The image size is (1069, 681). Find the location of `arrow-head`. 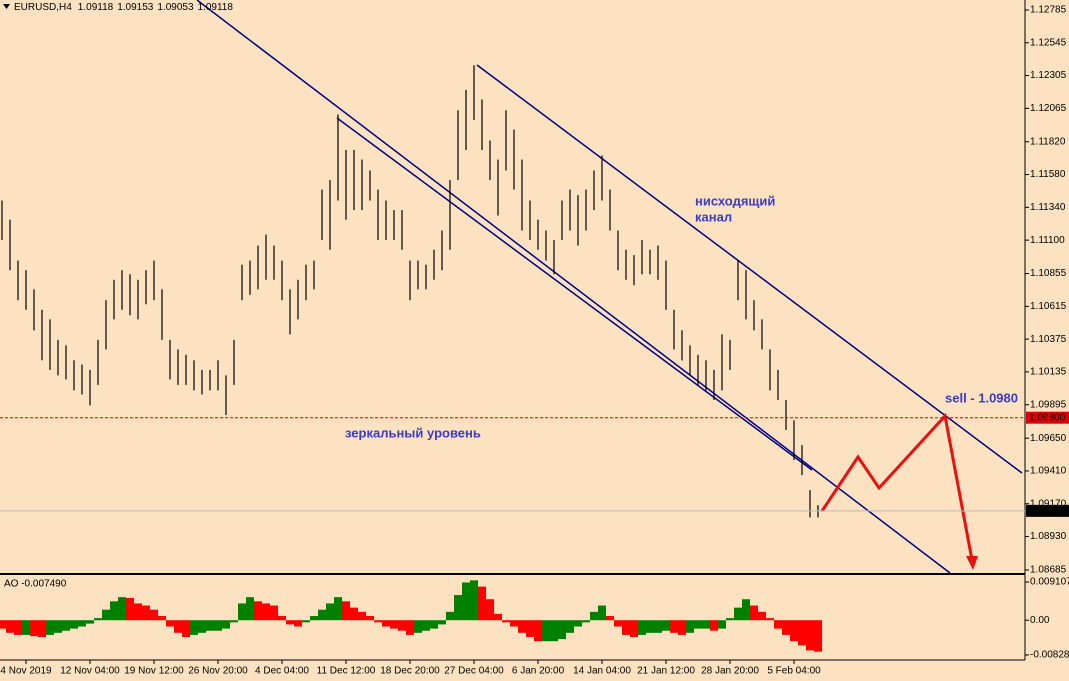

arrow-head is located at coordinates (972, 563).